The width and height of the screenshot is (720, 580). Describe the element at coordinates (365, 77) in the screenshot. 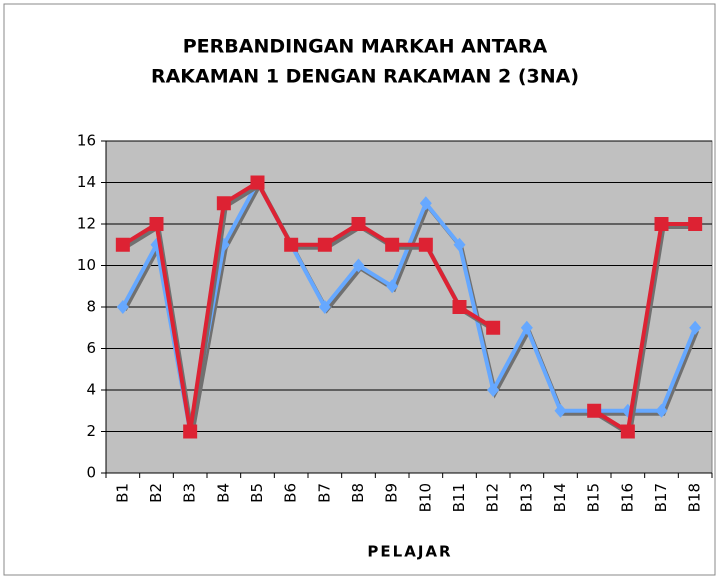

I see `chart-title: RAKAMAN 1 DENGAN RAKAMAN 2 (3NA)` at that location.